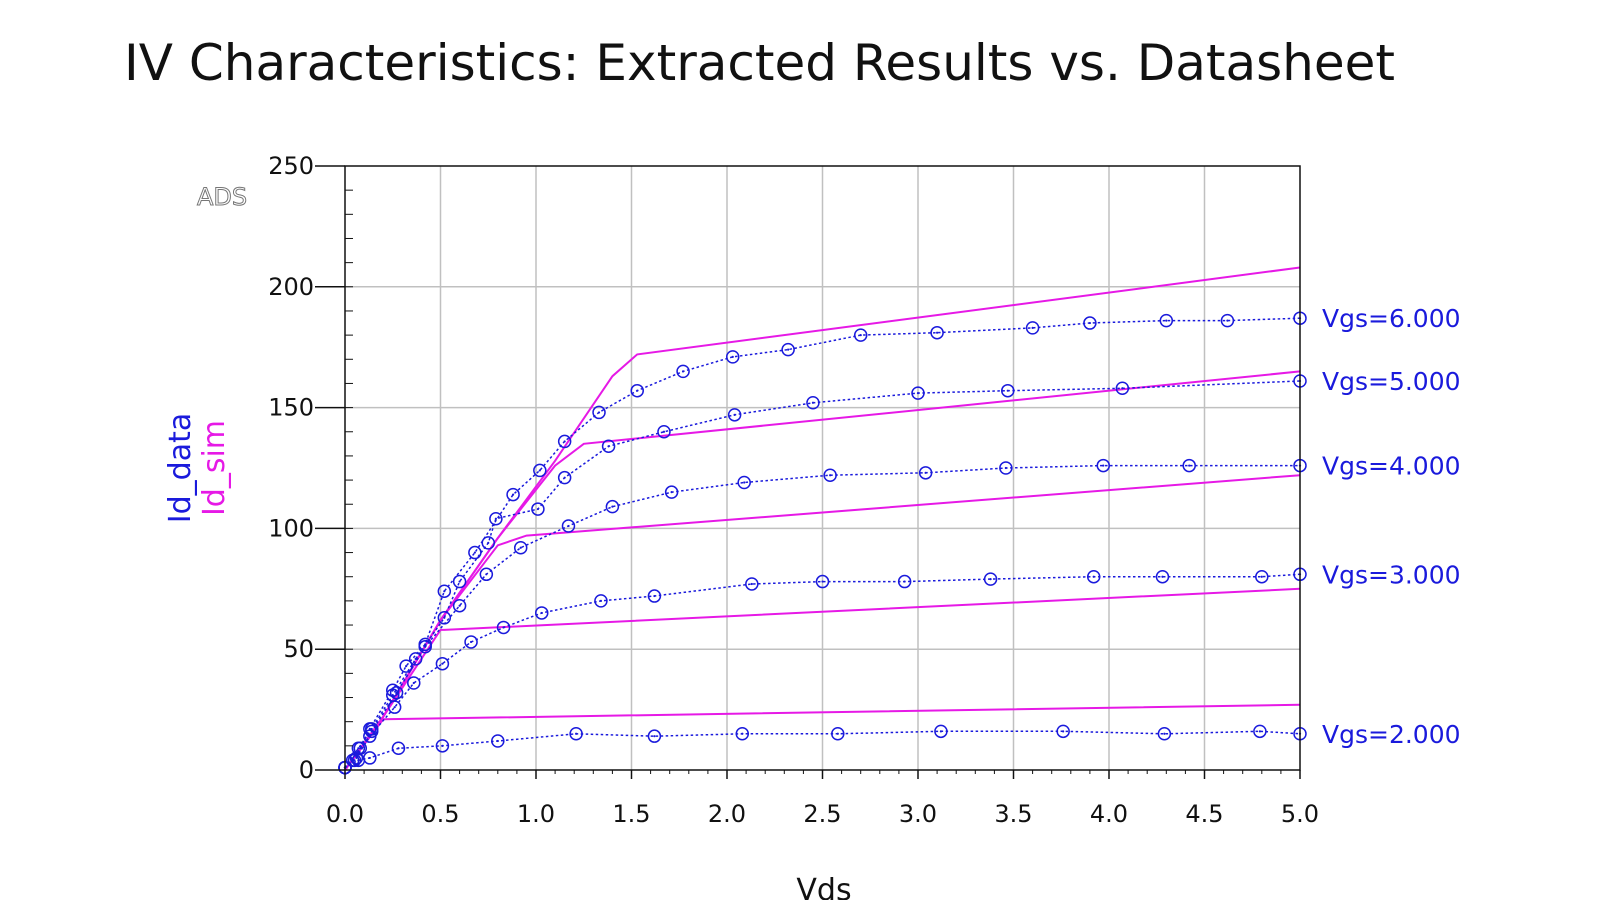  What do you see at coordinates (1013, 814) in the screenshot?
I see `x-tick-label: 3.5` at bounding box center [1013, 814].